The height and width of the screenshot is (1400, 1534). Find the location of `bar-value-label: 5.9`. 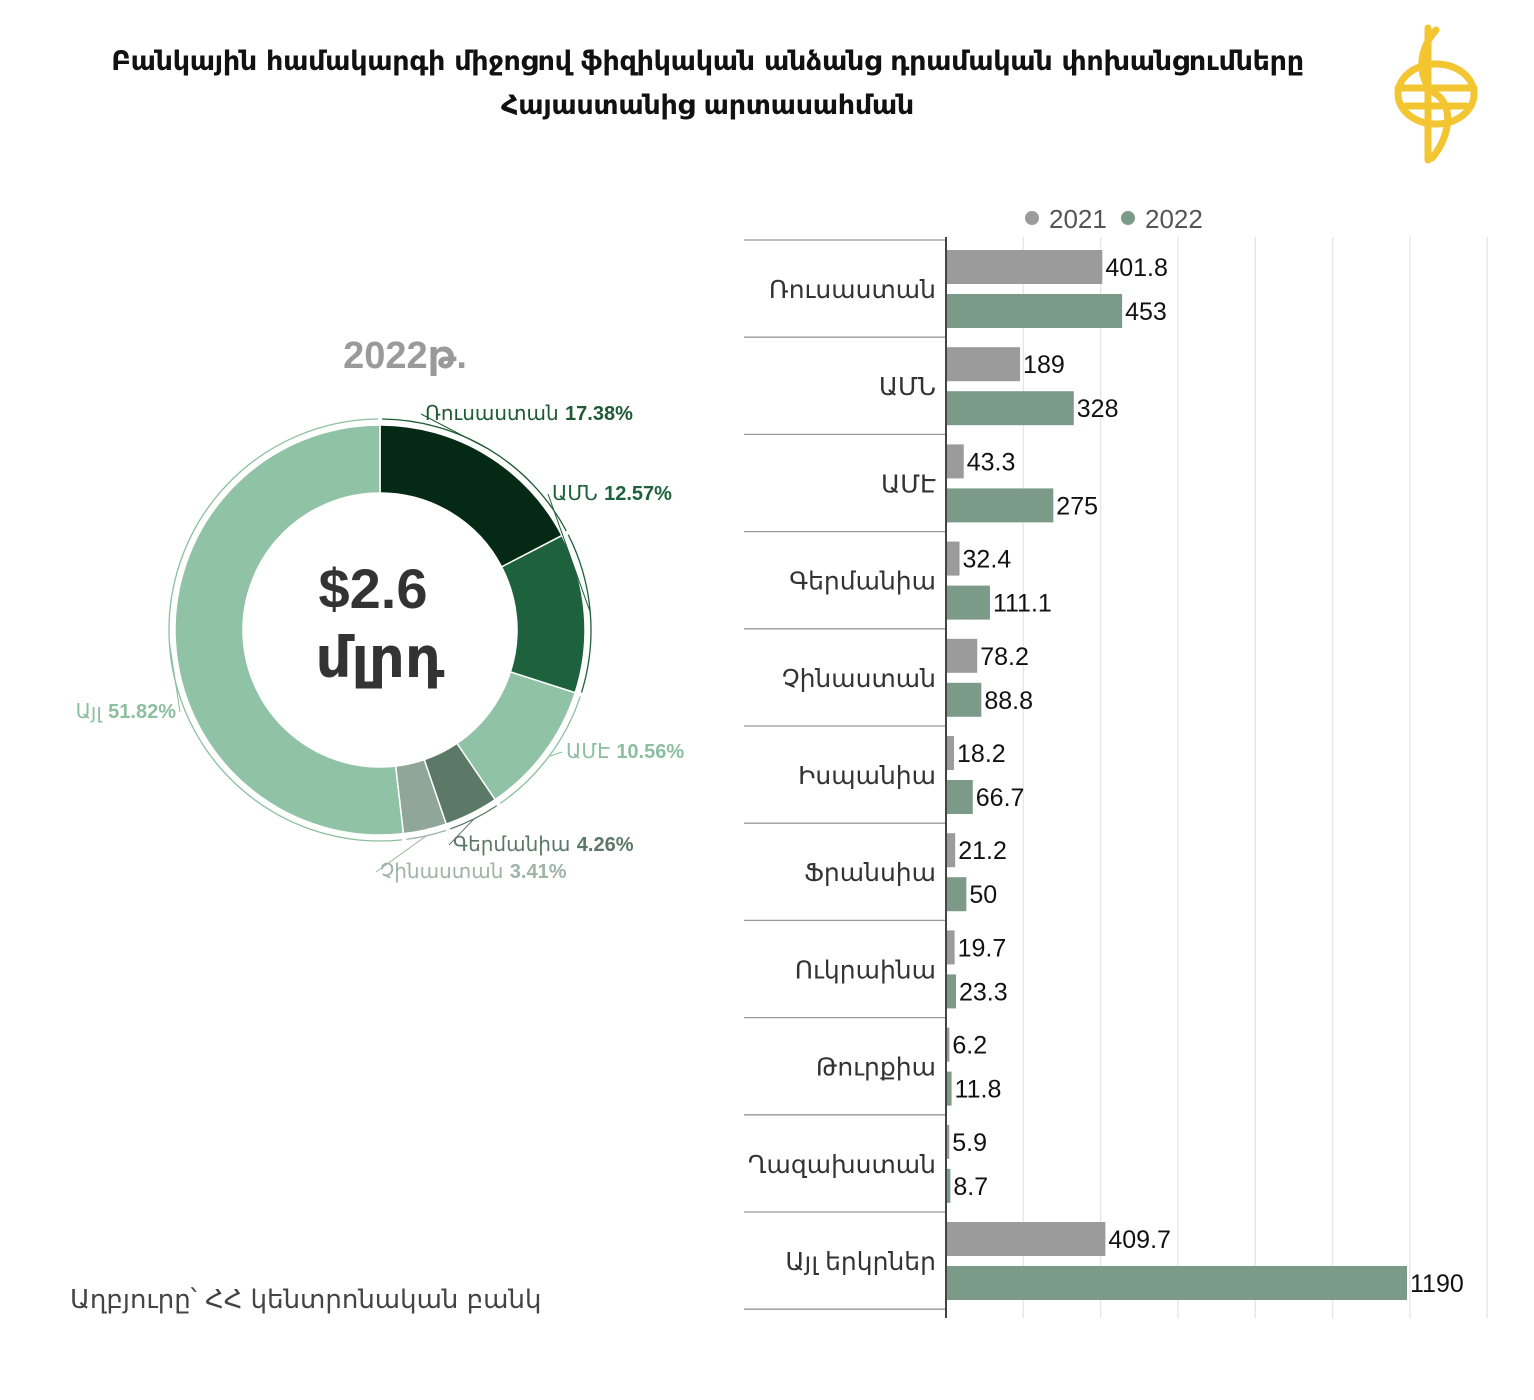

bar-value-label: 5.9 is located at coordinates (969, 1143).